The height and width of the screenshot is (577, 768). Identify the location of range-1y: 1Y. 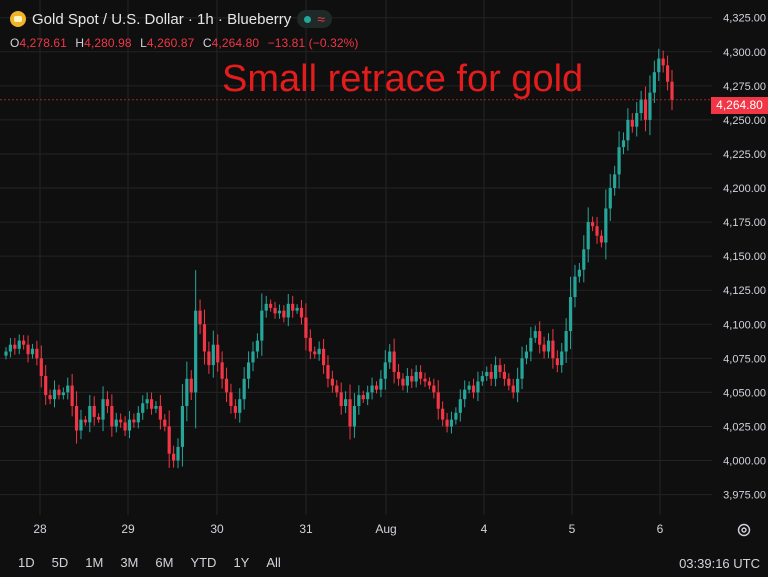
(241, 562).